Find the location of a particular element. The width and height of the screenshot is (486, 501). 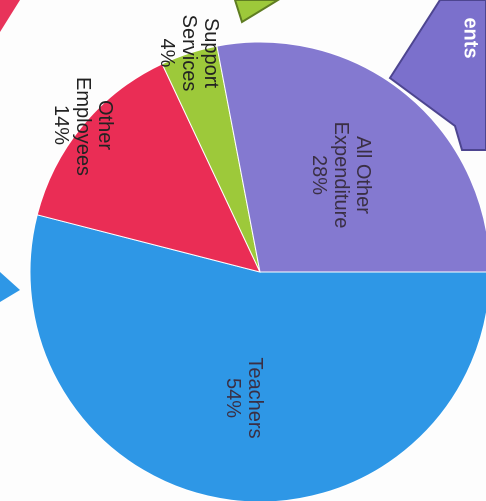

slice-label: All Other Expenditure 28% is located at coordinates (341, 175).